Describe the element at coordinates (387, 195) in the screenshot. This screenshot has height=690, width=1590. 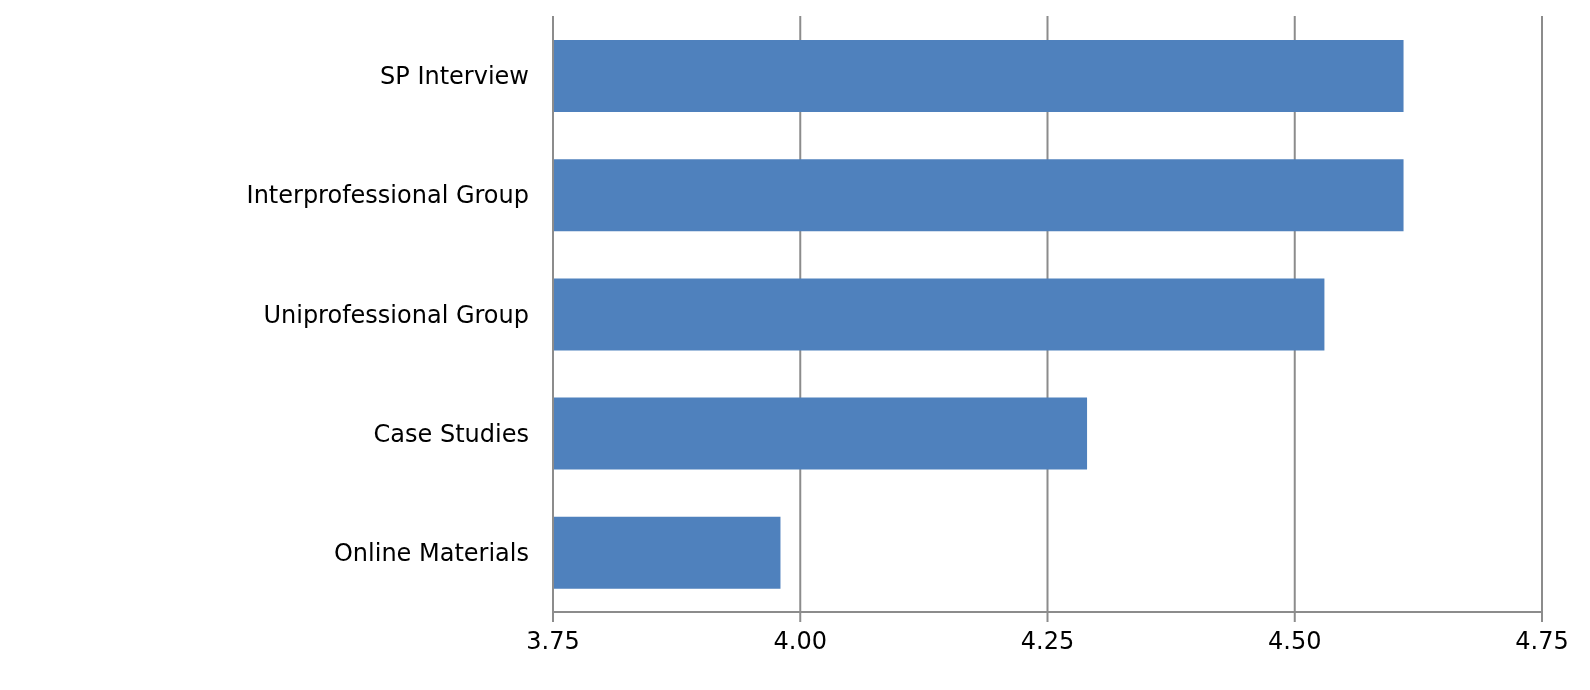
I see `y-tick-label: Interprofessional Group` at that location.